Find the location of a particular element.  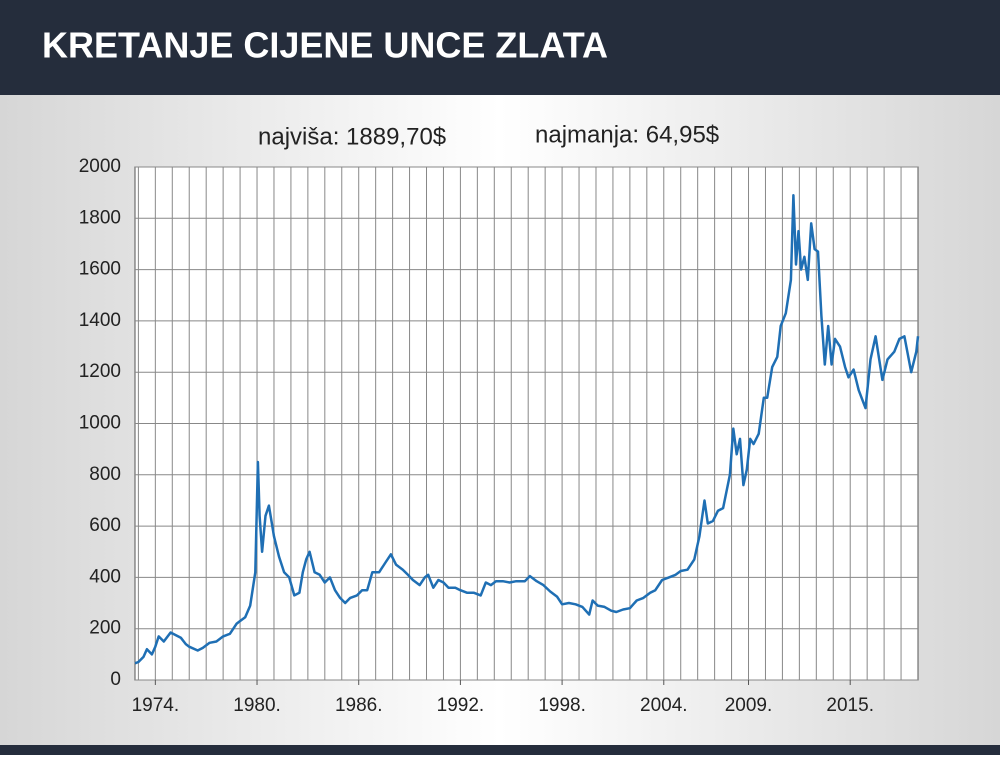

y-tick-label: 1200 is located at coordinates (100, 371).